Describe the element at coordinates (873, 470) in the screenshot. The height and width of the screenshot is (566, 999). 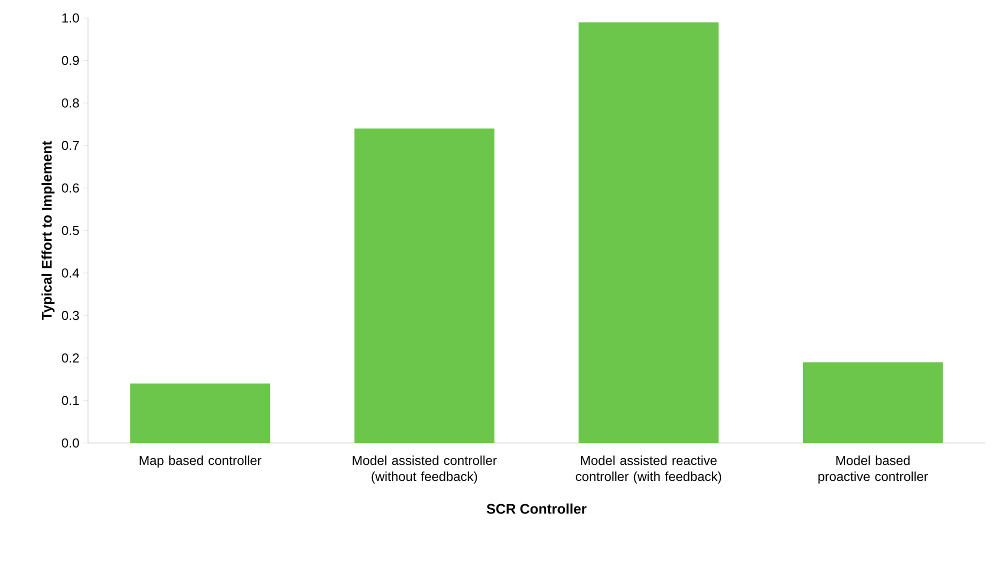
I see `x-tick-label: Model based proactive controller` at that location.